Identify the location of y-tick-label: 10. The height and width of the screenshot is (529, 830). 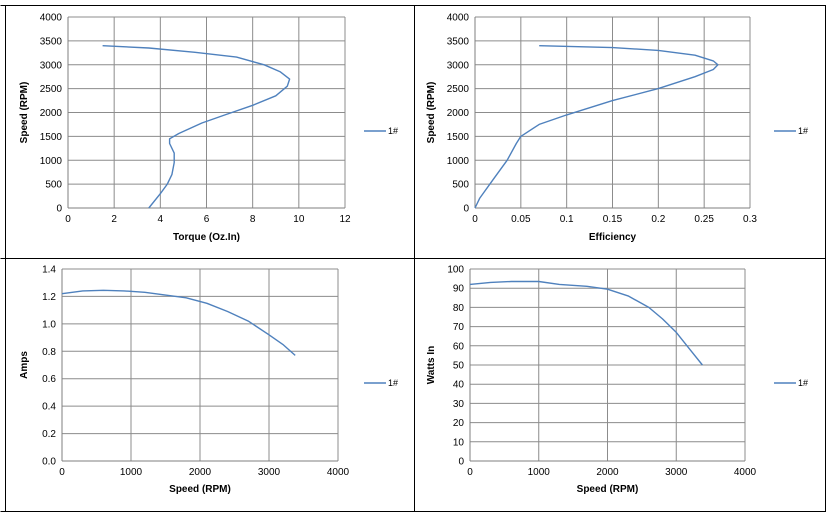
(459, 442).